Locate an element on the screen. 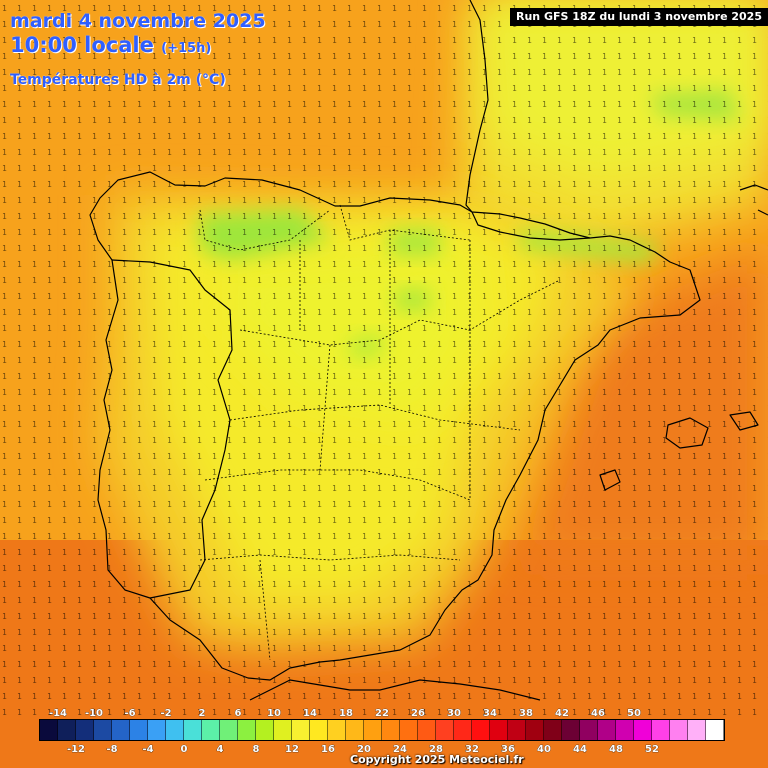 Image resolution: width=768 pixels, height=768 pixels. legend-label-bottom: -12 is located at coordinates (76, 749).